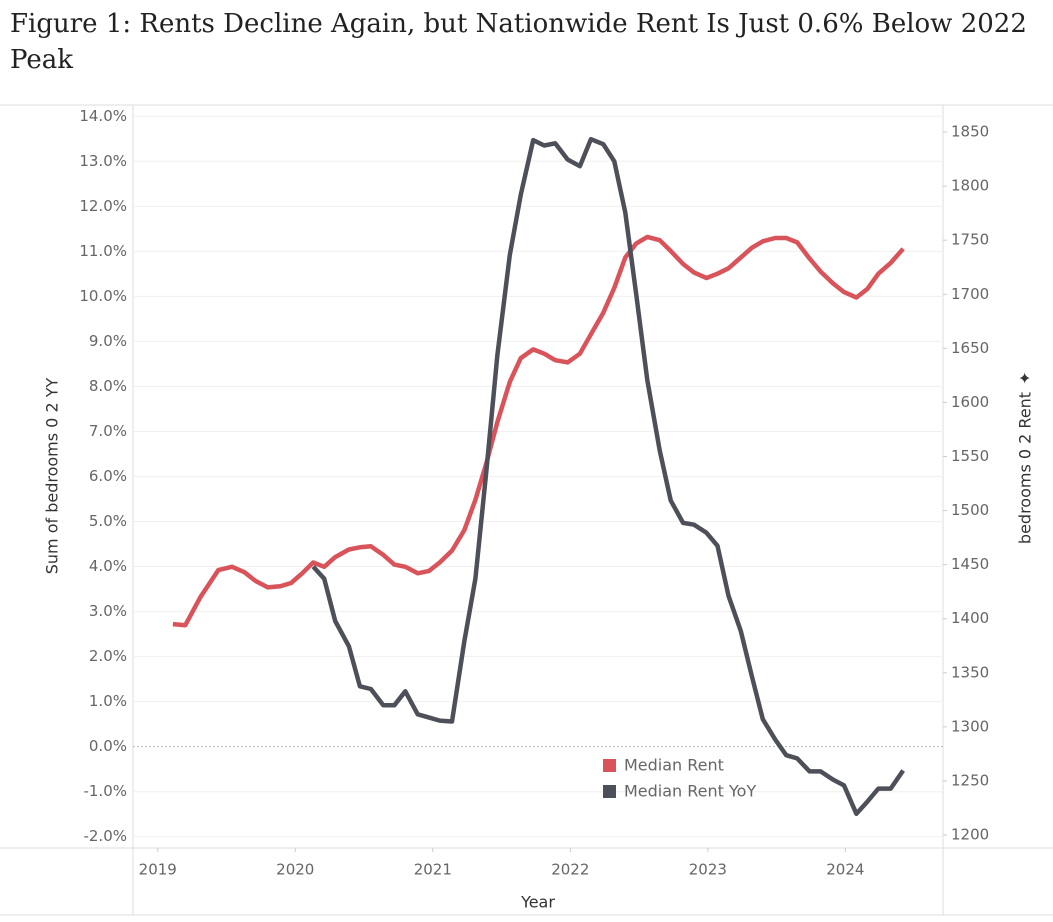 The height and width of the screenshot is (922, 1053). Describe the element at coordinates (103, 296) in the screenshot. I see `y-tick-label: 10.0%` at that location.